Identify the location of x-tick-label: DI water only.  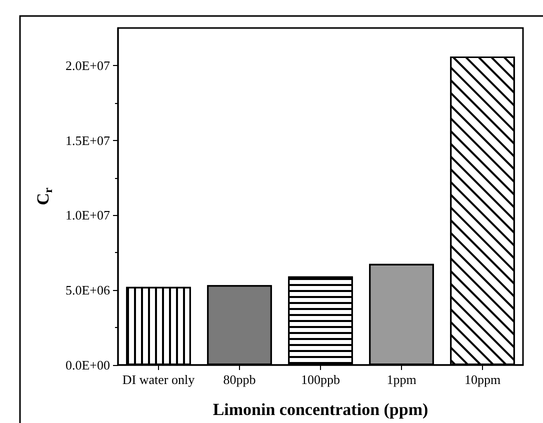
(159, 379).